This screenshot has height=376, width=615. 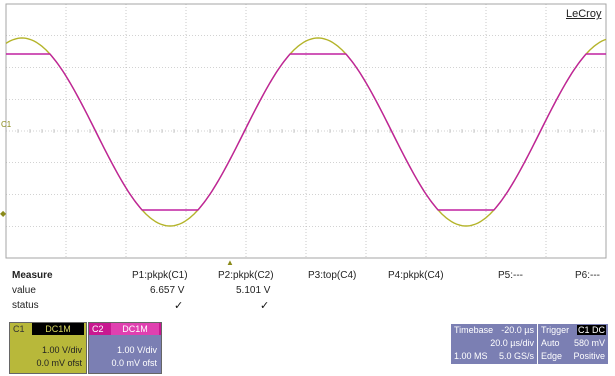 I want to click on timebase-rate: 5.0 GS/s, so click(x=516, y=356).